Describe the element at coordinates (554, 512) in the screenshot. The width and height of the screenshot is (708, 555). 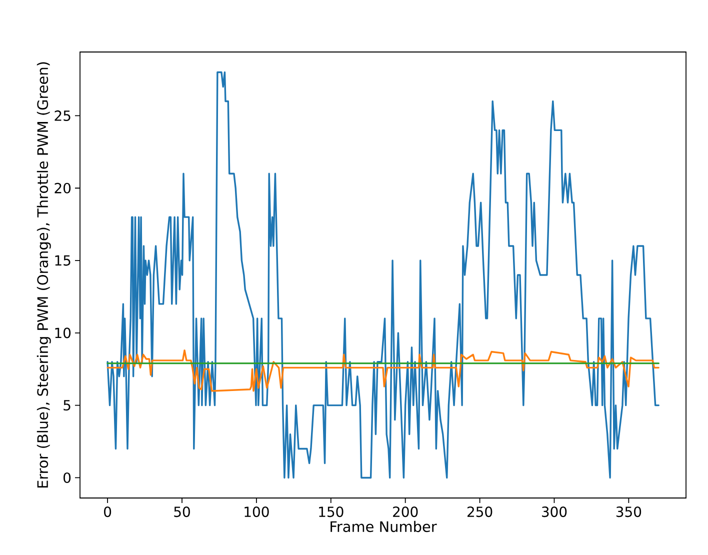
I see `x-tick-label: 300` at that location.